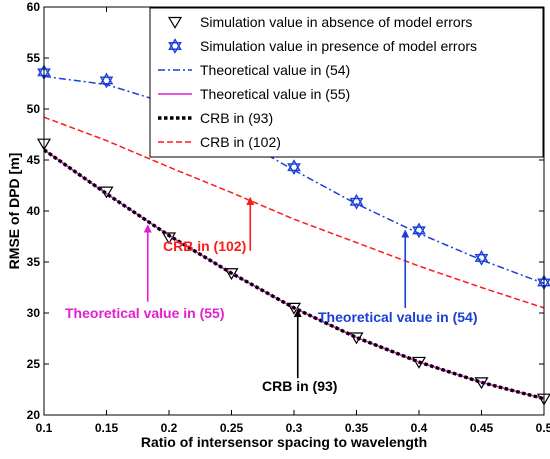 This screenshot has height=459, width=550. I want to click on x-tick-label-2: 0.2, so click(169, 428).